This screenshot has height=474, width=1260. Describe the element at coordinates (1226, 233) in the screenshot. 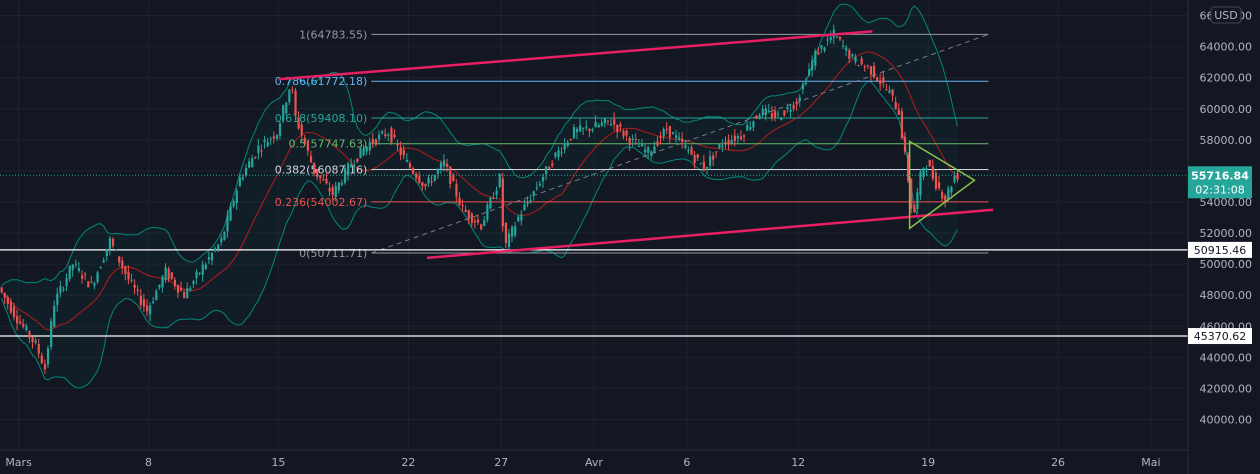

I see `y-tick-label: 52000.00` at that location.